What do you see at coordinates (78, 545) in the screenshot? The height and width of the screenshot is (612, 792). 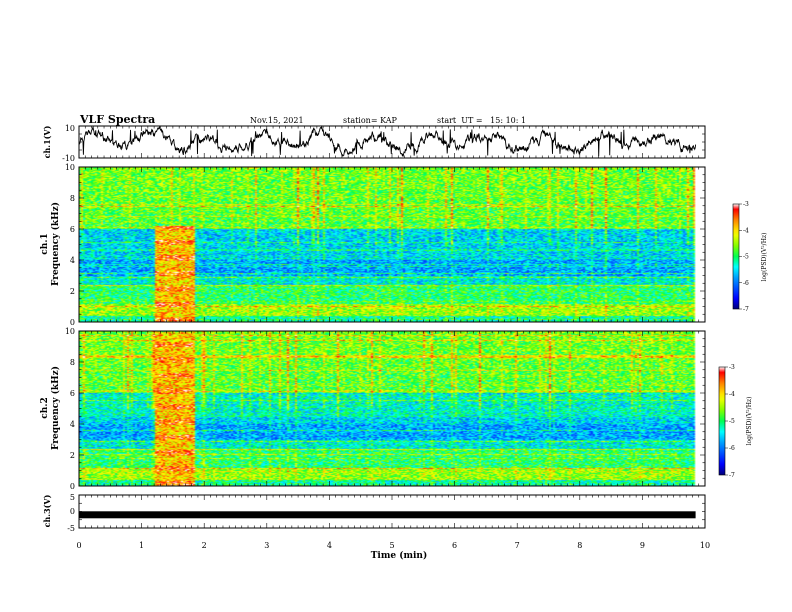 I see `x-tick-label: 0` at bounding box center [78, 545].